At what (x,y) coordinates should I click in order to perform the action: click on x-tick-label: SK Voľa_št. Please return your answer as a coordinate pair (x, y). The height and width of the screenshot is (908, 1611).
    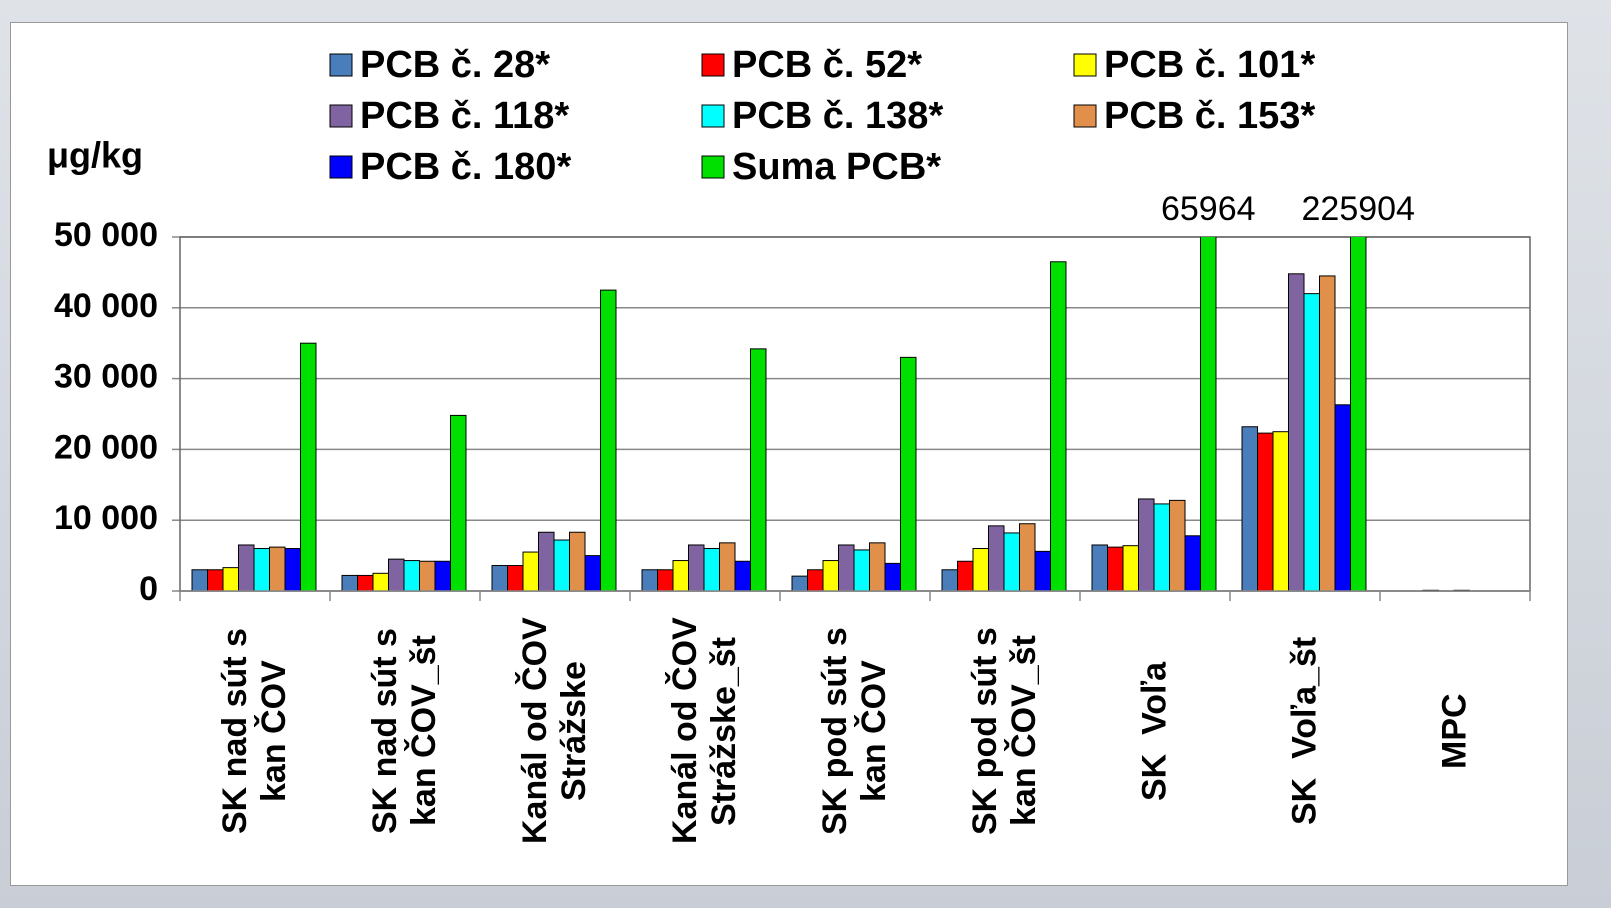
    Looking at the image, I should click on (1304, 731).